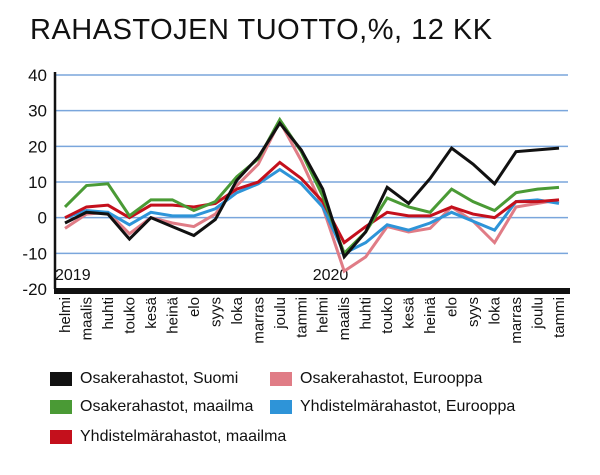  I want to click on legend-item-1: Osakerahastot, Eurooppa, so click(376, 379).